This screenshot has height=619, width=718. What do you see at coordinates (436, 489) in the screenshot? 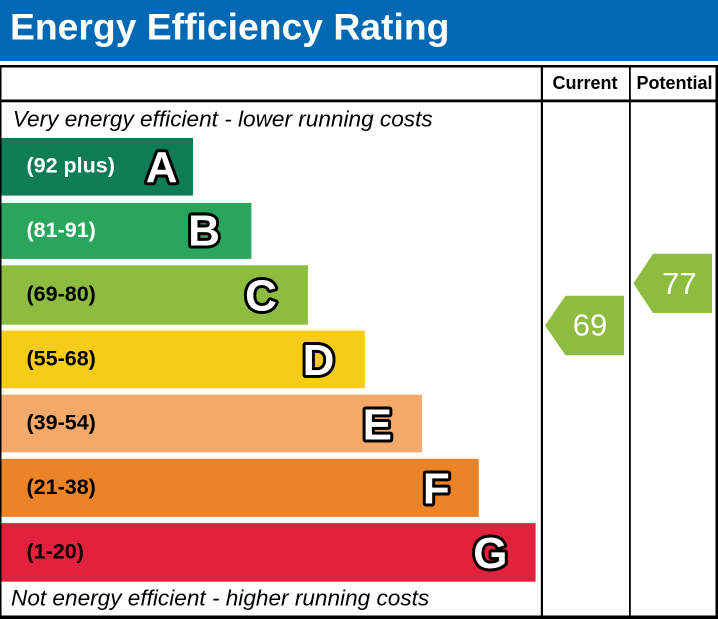
I see `svg-text: F` at bounding box center [436, 489].